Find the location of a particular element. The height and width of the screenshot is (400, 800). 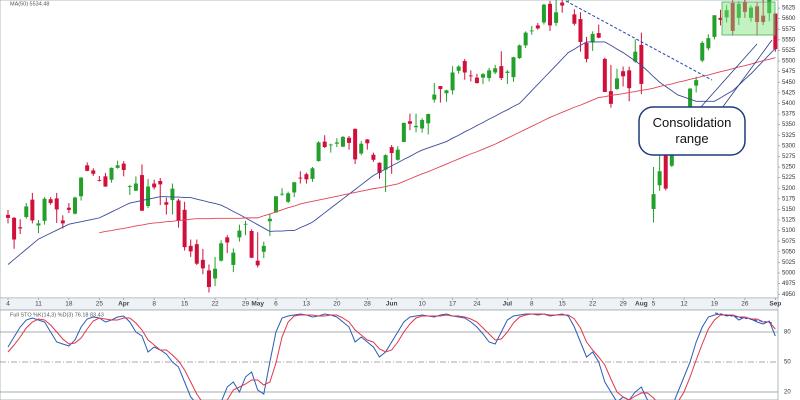

y-tick-label: 5525 is located at coordinates (789, 51).